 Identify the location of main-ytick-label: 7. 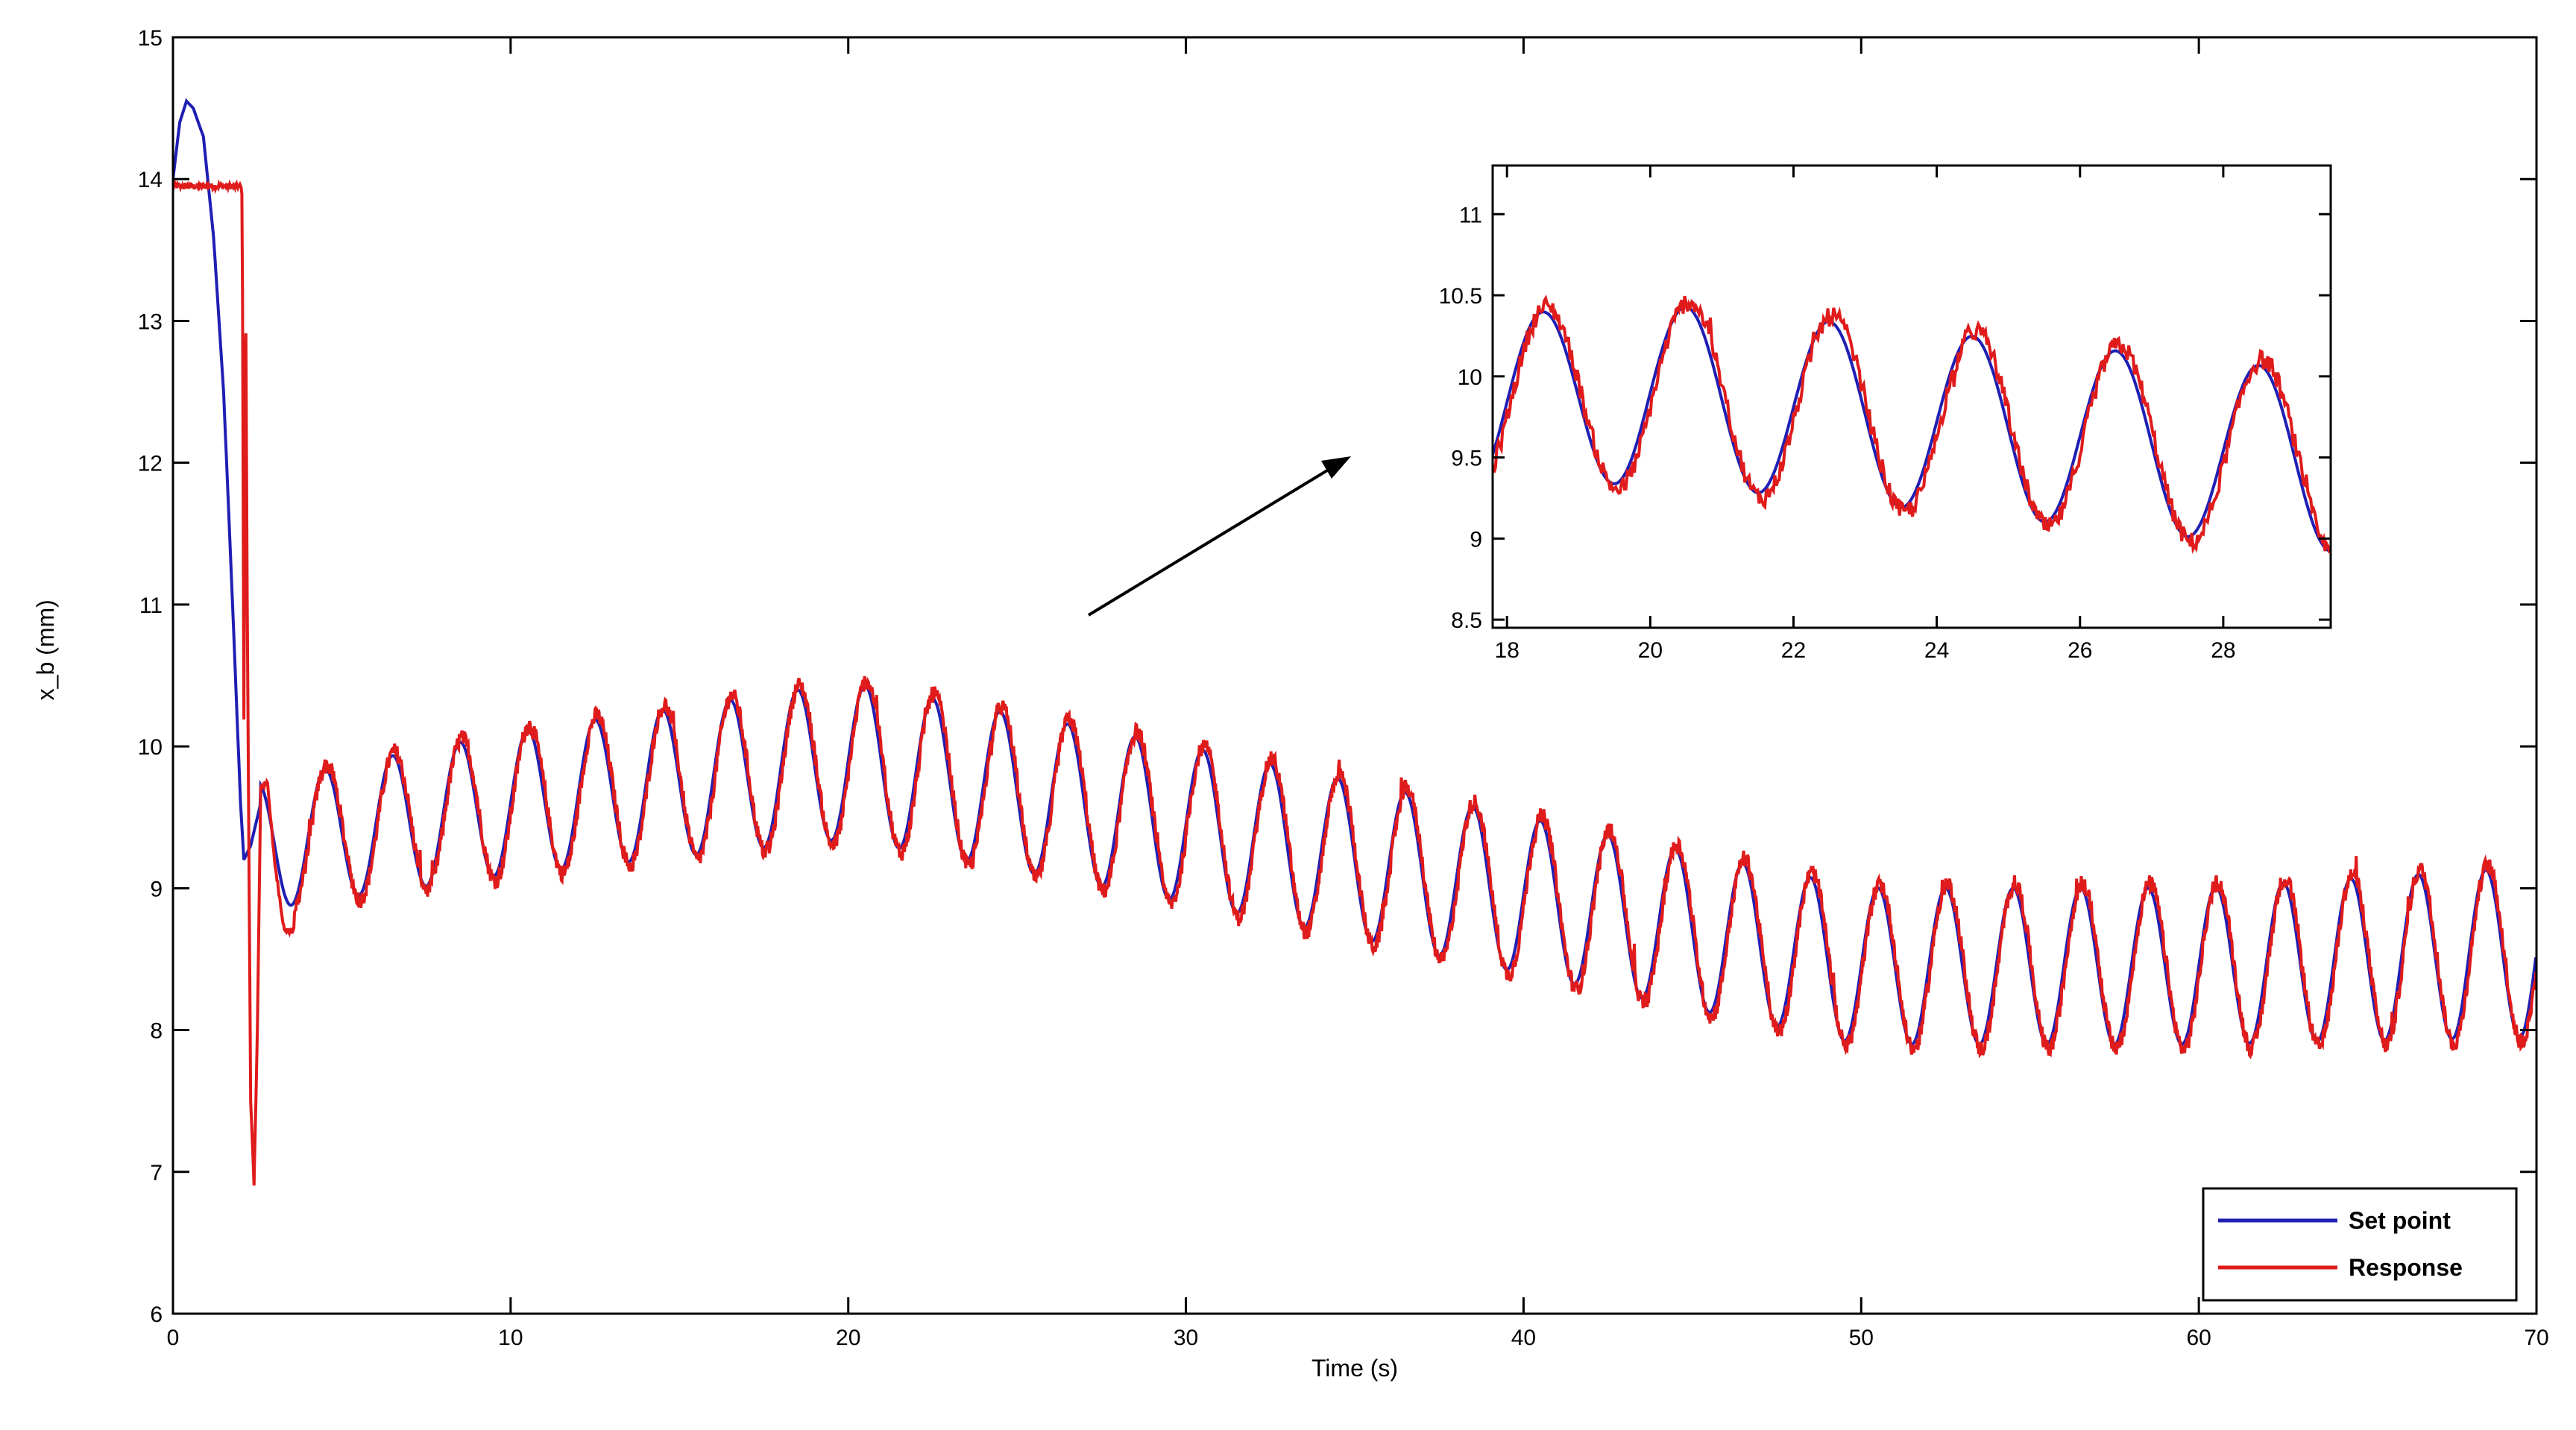
(156, 1173).